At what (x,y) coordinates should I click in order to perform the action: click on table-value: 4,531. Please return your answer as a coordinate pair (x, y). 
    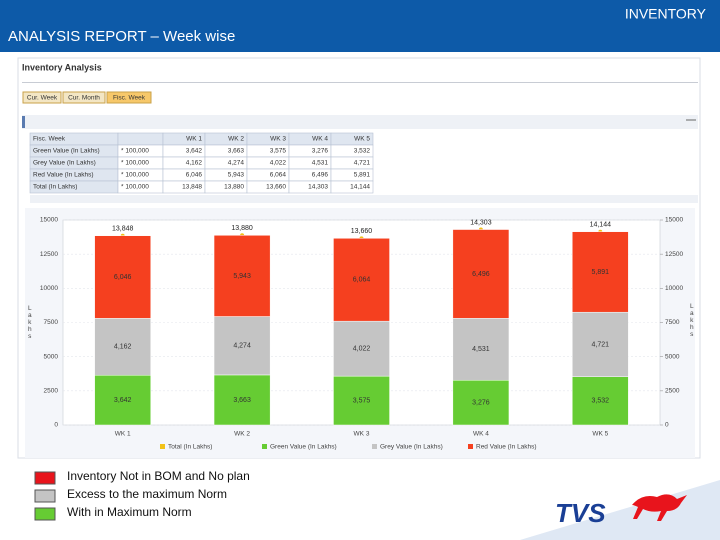
    Looking at the image, I should click on (320, 163).